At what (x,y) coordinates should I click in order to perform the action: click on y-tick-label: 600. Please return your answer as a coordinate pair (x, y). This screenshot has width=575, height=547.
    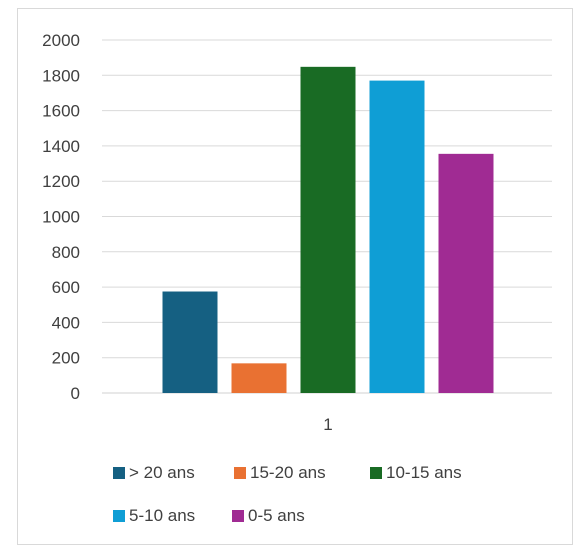
    Looking at the image, I should click on (66, 287).